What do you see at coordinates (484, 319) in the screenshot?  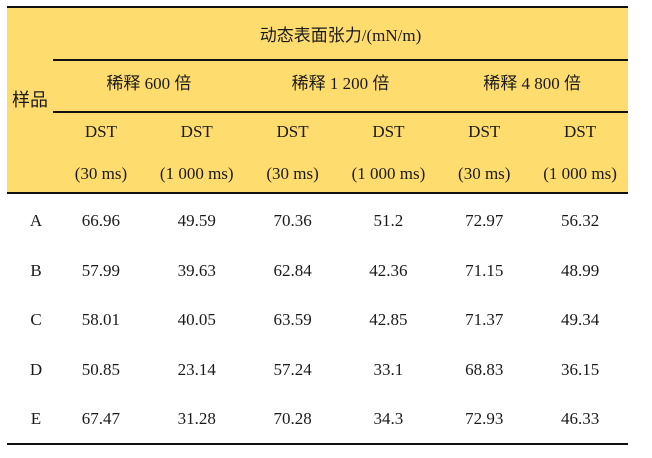 I see `table-cell: 71.37` at bounding box center [484, 319].